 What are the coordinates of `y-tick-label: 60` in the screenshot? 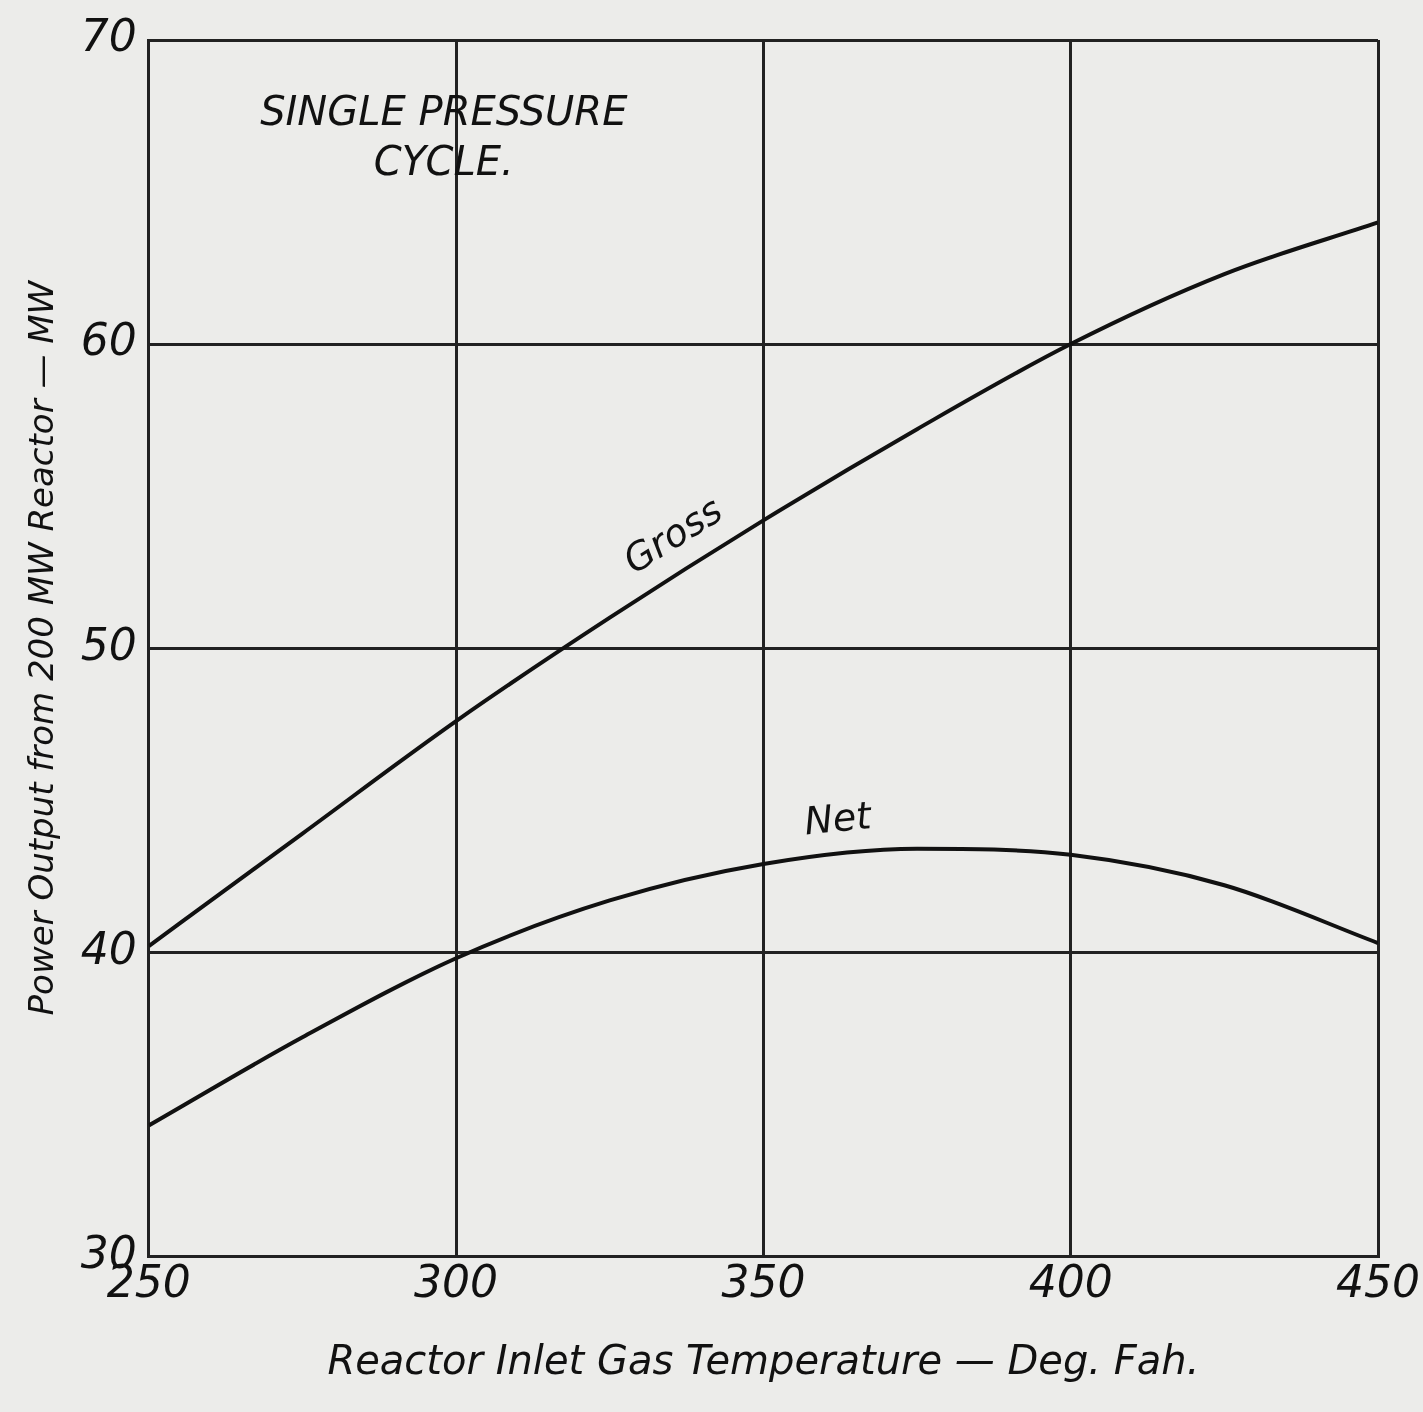 It's located at (108, 340).